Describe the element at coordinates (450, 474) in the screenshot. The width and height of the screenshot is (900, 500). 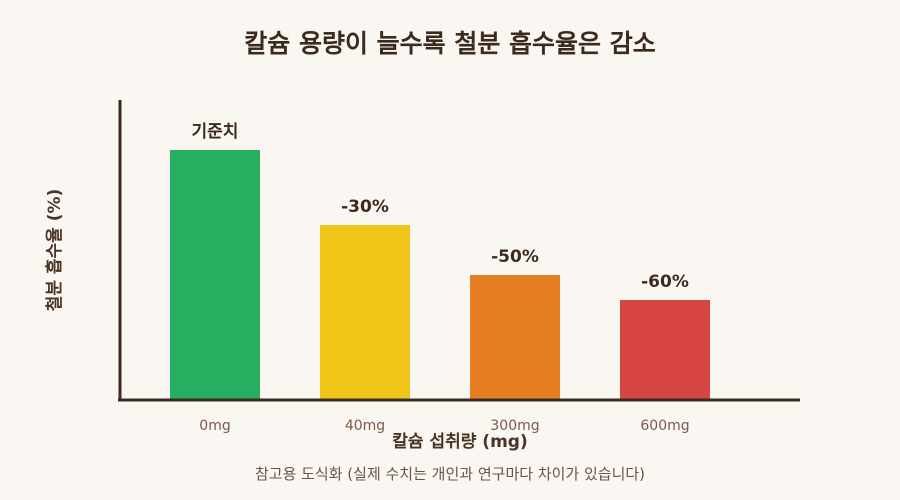
I see `footnote: 참고용 도식화 (실제 수치는 개인과 연구마다 차이가 있습니다)` at that location.